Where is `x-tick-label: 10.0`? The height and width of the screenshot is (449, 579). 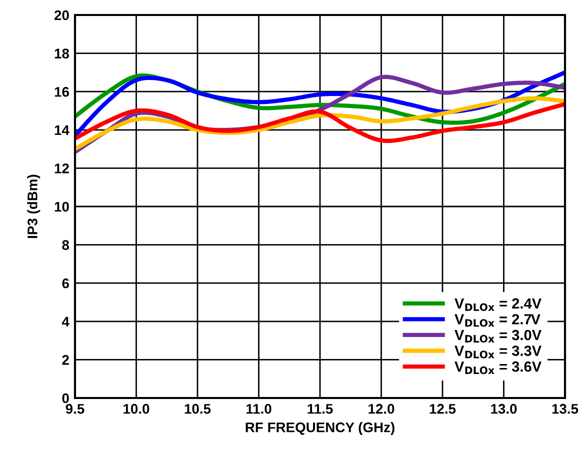
x-tick-label: 10.0 is located at coordinates (137, 409).